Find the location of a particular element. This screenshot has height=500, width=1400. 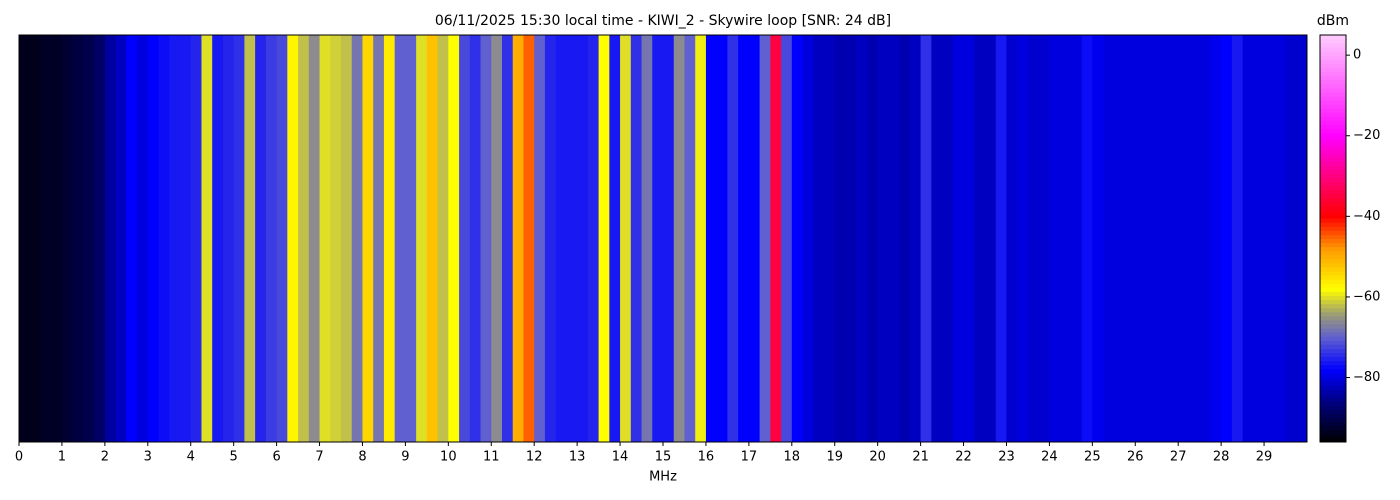

x-tick-label: 6 is located at coordinates (276, 457).